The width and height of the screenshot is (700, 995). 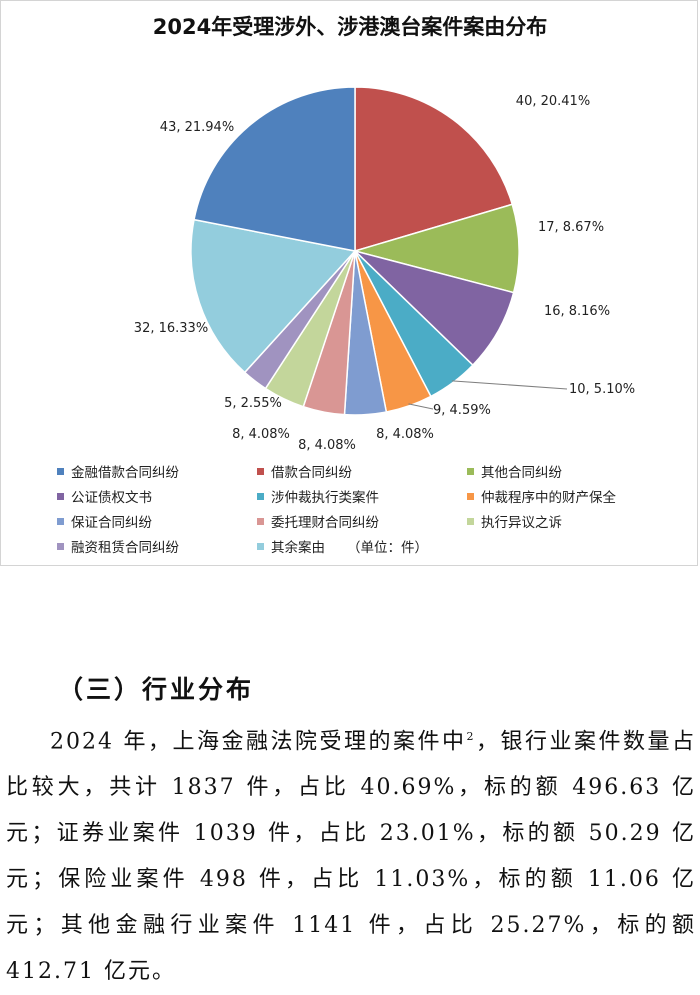 What do you see at coordinates (157, 521) in the screenshot?
I see `legend-item: 保证合同纠纷` at bounding box center [157, 521].